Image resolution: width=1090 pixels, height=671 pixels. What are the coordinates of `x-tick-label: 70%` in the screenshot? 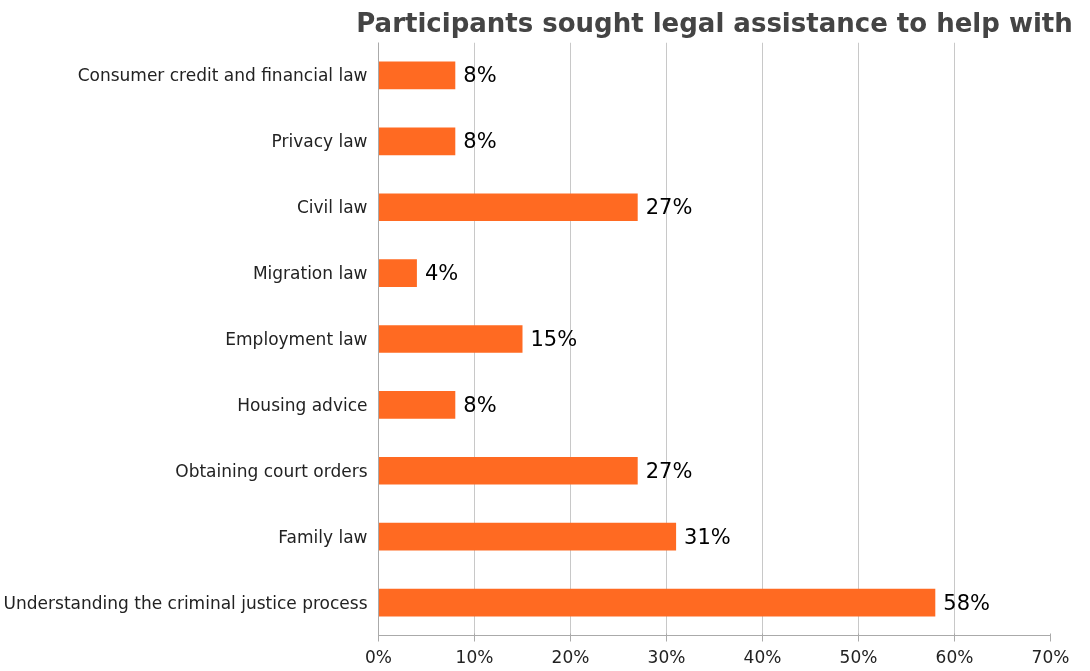 It's located at (1050, 656).